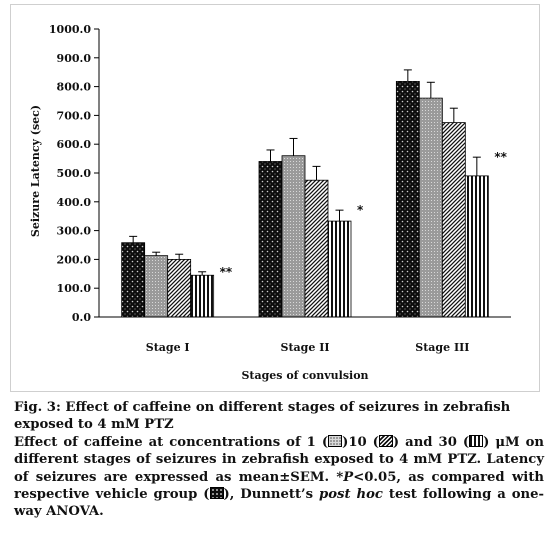  Describe the element at coordinates (304, 375) in the screenshot. I see `x-axis-title: Stages of convulsion` at that location.